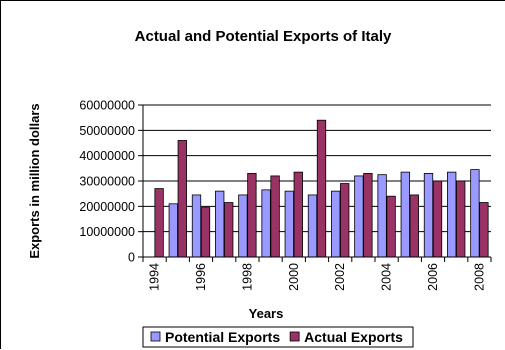  What do you see at coordinates (266, 313) in the screenshot?
I see `x-axis-label: Years` at bounding box center [266, 313].